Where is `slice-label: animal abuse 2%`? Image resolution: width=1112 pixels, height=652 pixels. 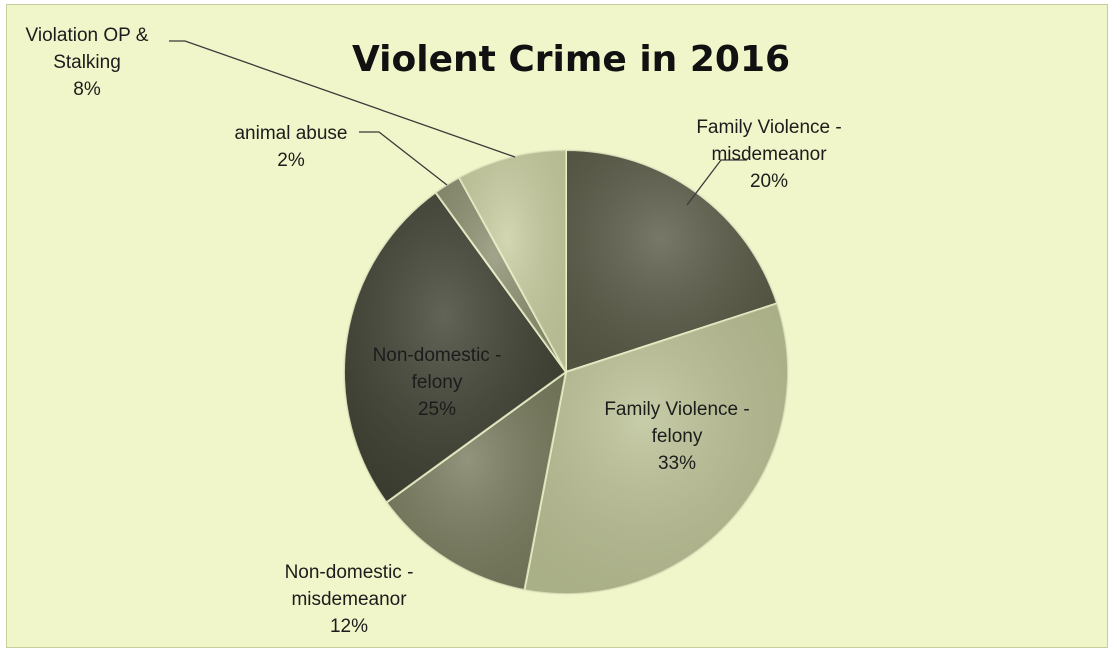 slice-label: animal abuse 2% is located at coordinates (290, 147).